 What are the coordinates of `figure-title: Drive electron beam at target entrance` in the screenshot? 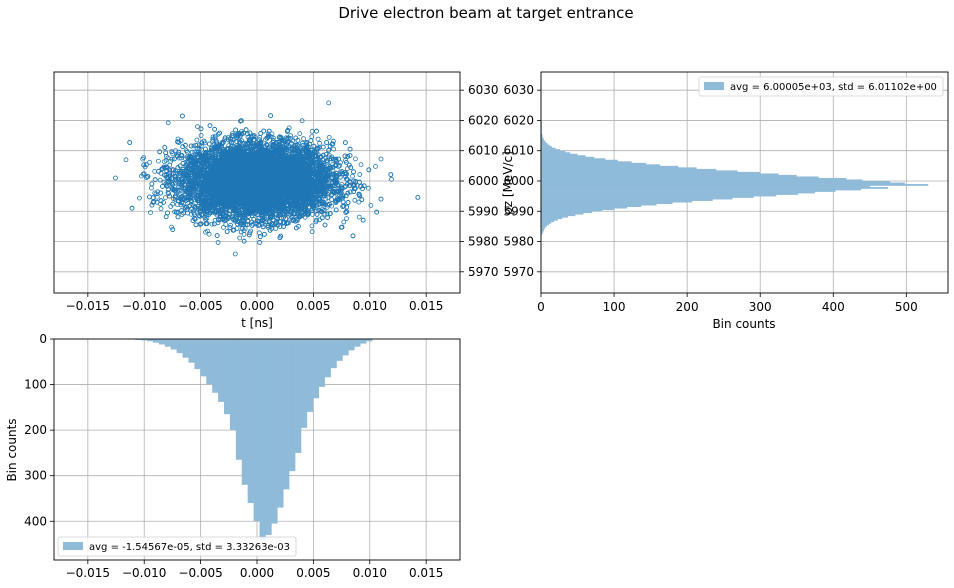 It's located at (485, 13).